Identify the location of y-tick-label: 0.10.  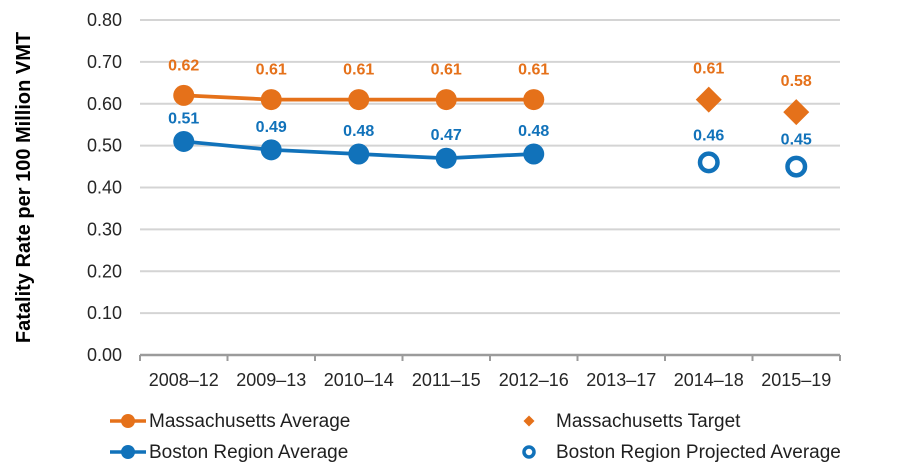
(104, 313).